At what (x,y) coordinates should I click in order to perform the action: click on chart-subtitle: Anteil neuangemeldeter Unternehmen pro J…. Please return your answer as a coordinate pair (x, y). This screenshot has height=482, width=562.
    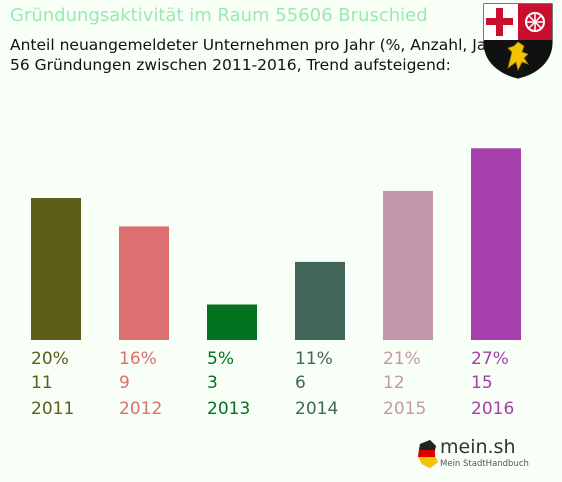
    Looking at the image, I should click on (259, 55).